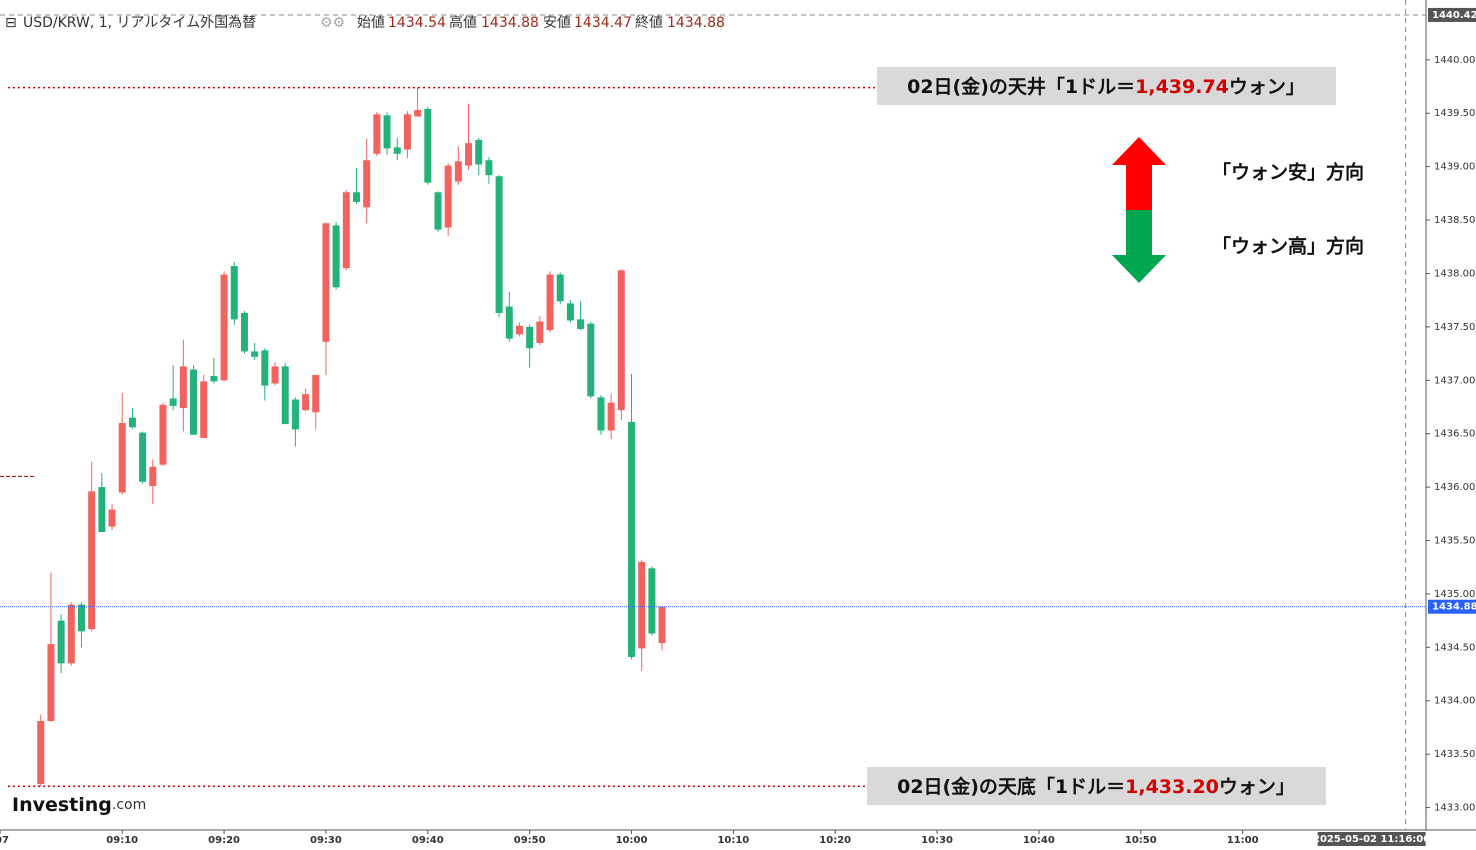 This screenshot has height=850, width=1476. Describe the element at coordinates (649, 23) in the screenshot. I see `close-label: 終値` at that location.